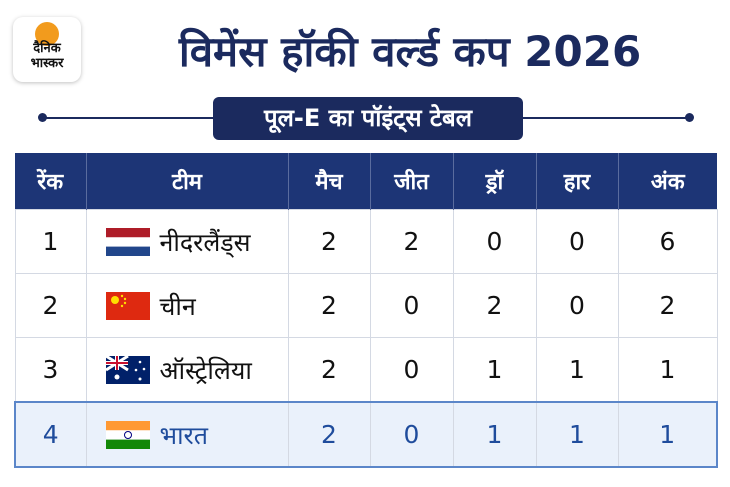 Image resolution: width=730 pixels, height=487 pixels. What do you see at coordinates (51, 181) in the screenshot?
I see `column-header: रेंक` at bounding box center [51, 181].